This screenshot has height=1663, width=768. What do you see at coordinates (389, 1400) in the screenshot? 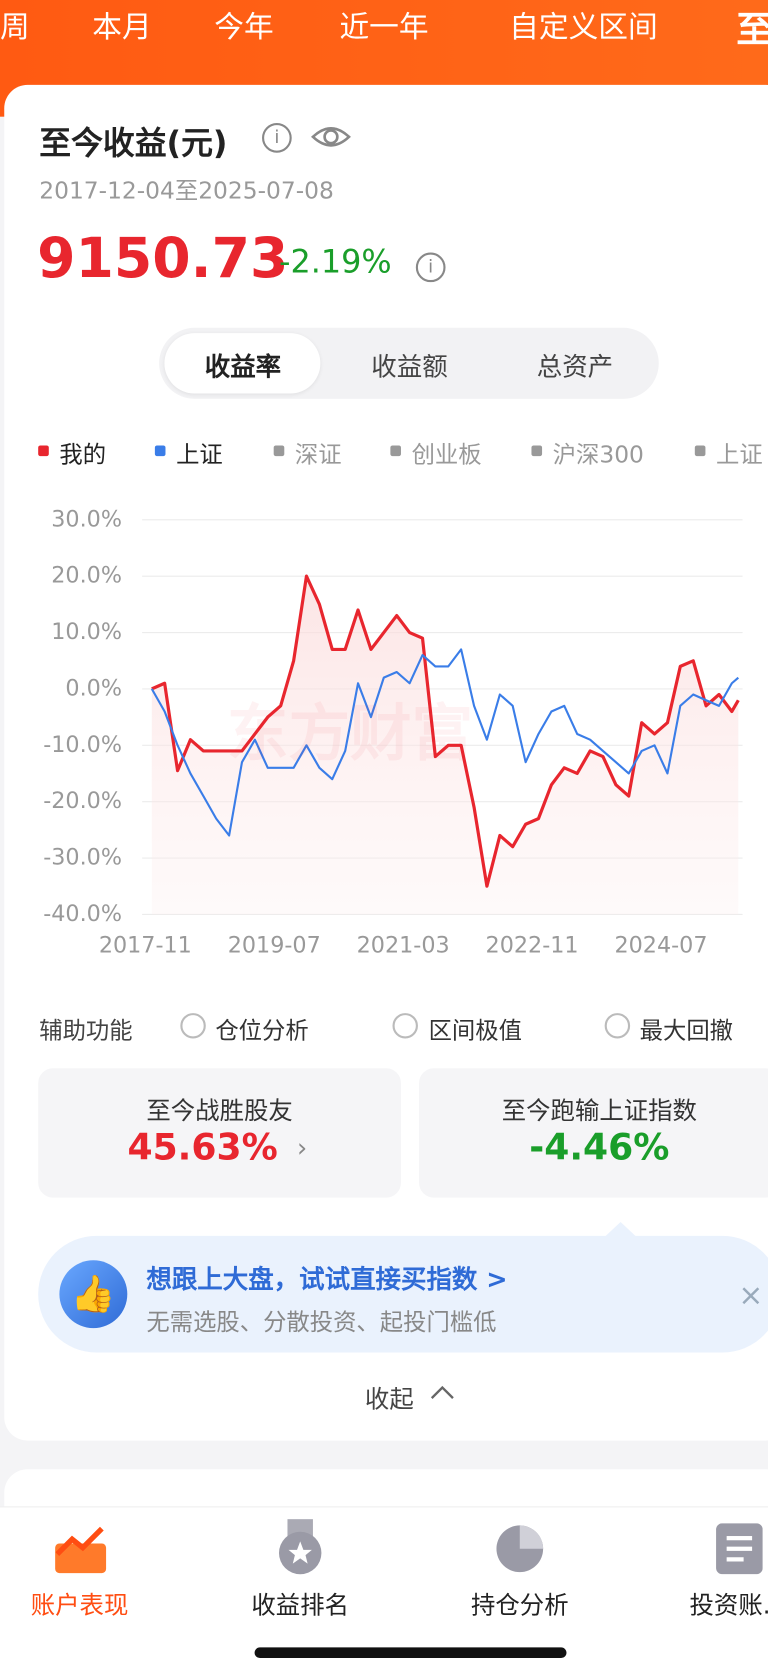
I see `collapse: 收起` at bounding box center [389, 1400].